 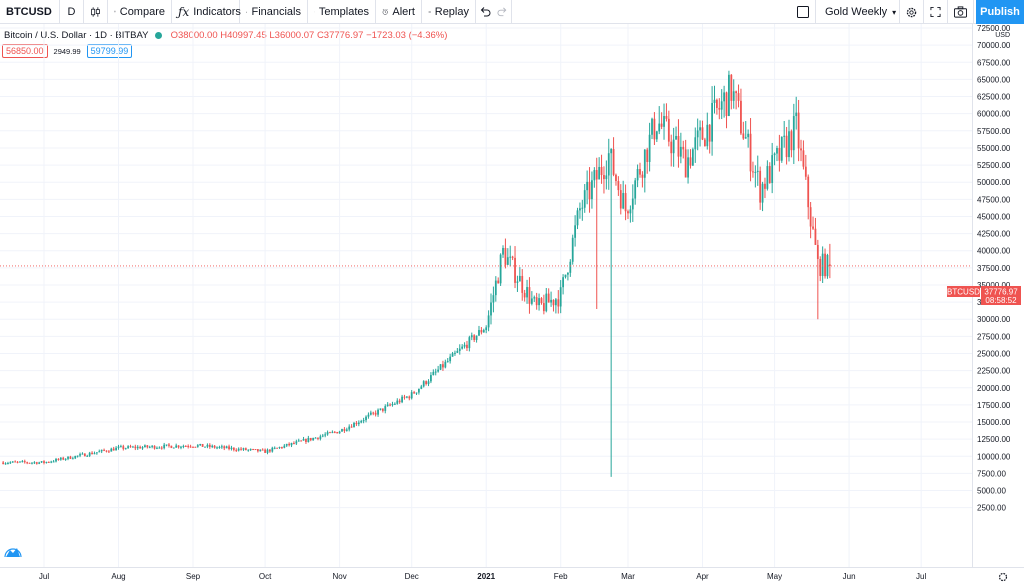 I want to click on publish-button: Publish, so click(x=1000, y=12).